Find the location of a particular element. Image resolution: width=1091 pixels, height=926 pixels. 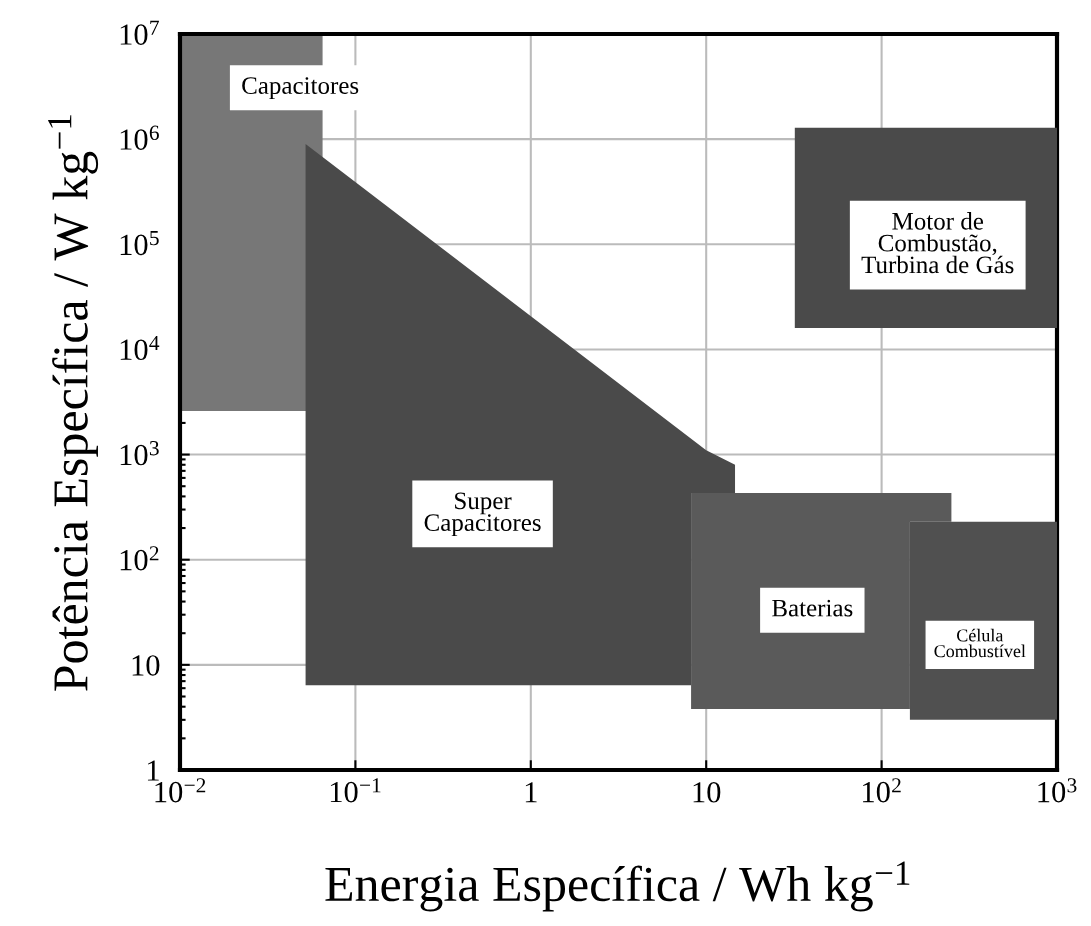

x-tick-label: 10$^{−2}$ is located at coordinates (180, 790).